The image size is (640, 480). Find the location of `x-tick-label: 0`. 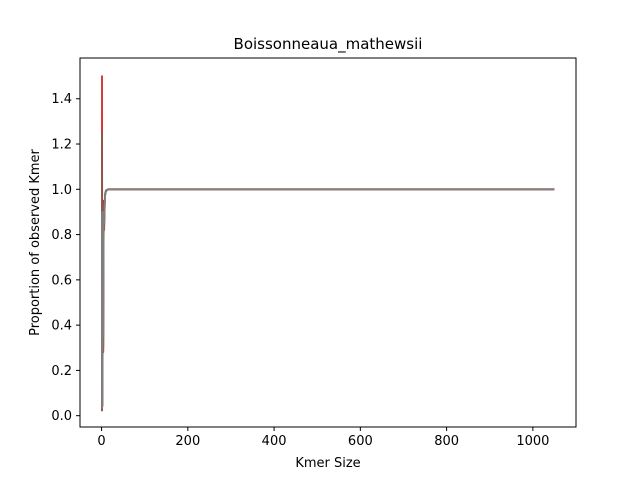

x-tick-label: 0 is located at coordinates (101, 441).